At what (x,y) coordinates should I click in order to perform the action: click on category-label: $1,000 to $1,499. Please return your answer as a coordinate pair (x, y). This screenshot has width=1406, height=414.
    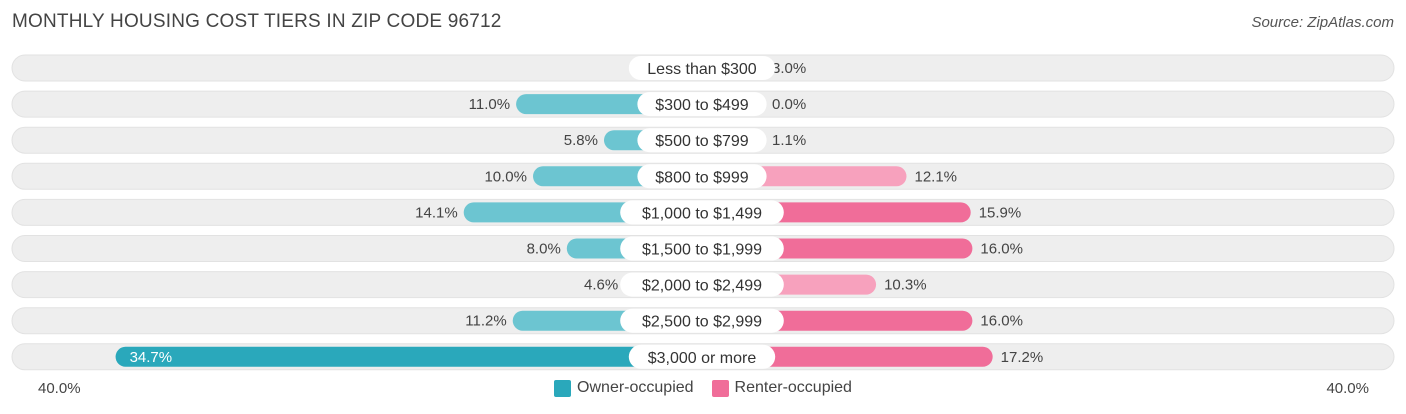
    Looking at the image, I should click on (702, 213).